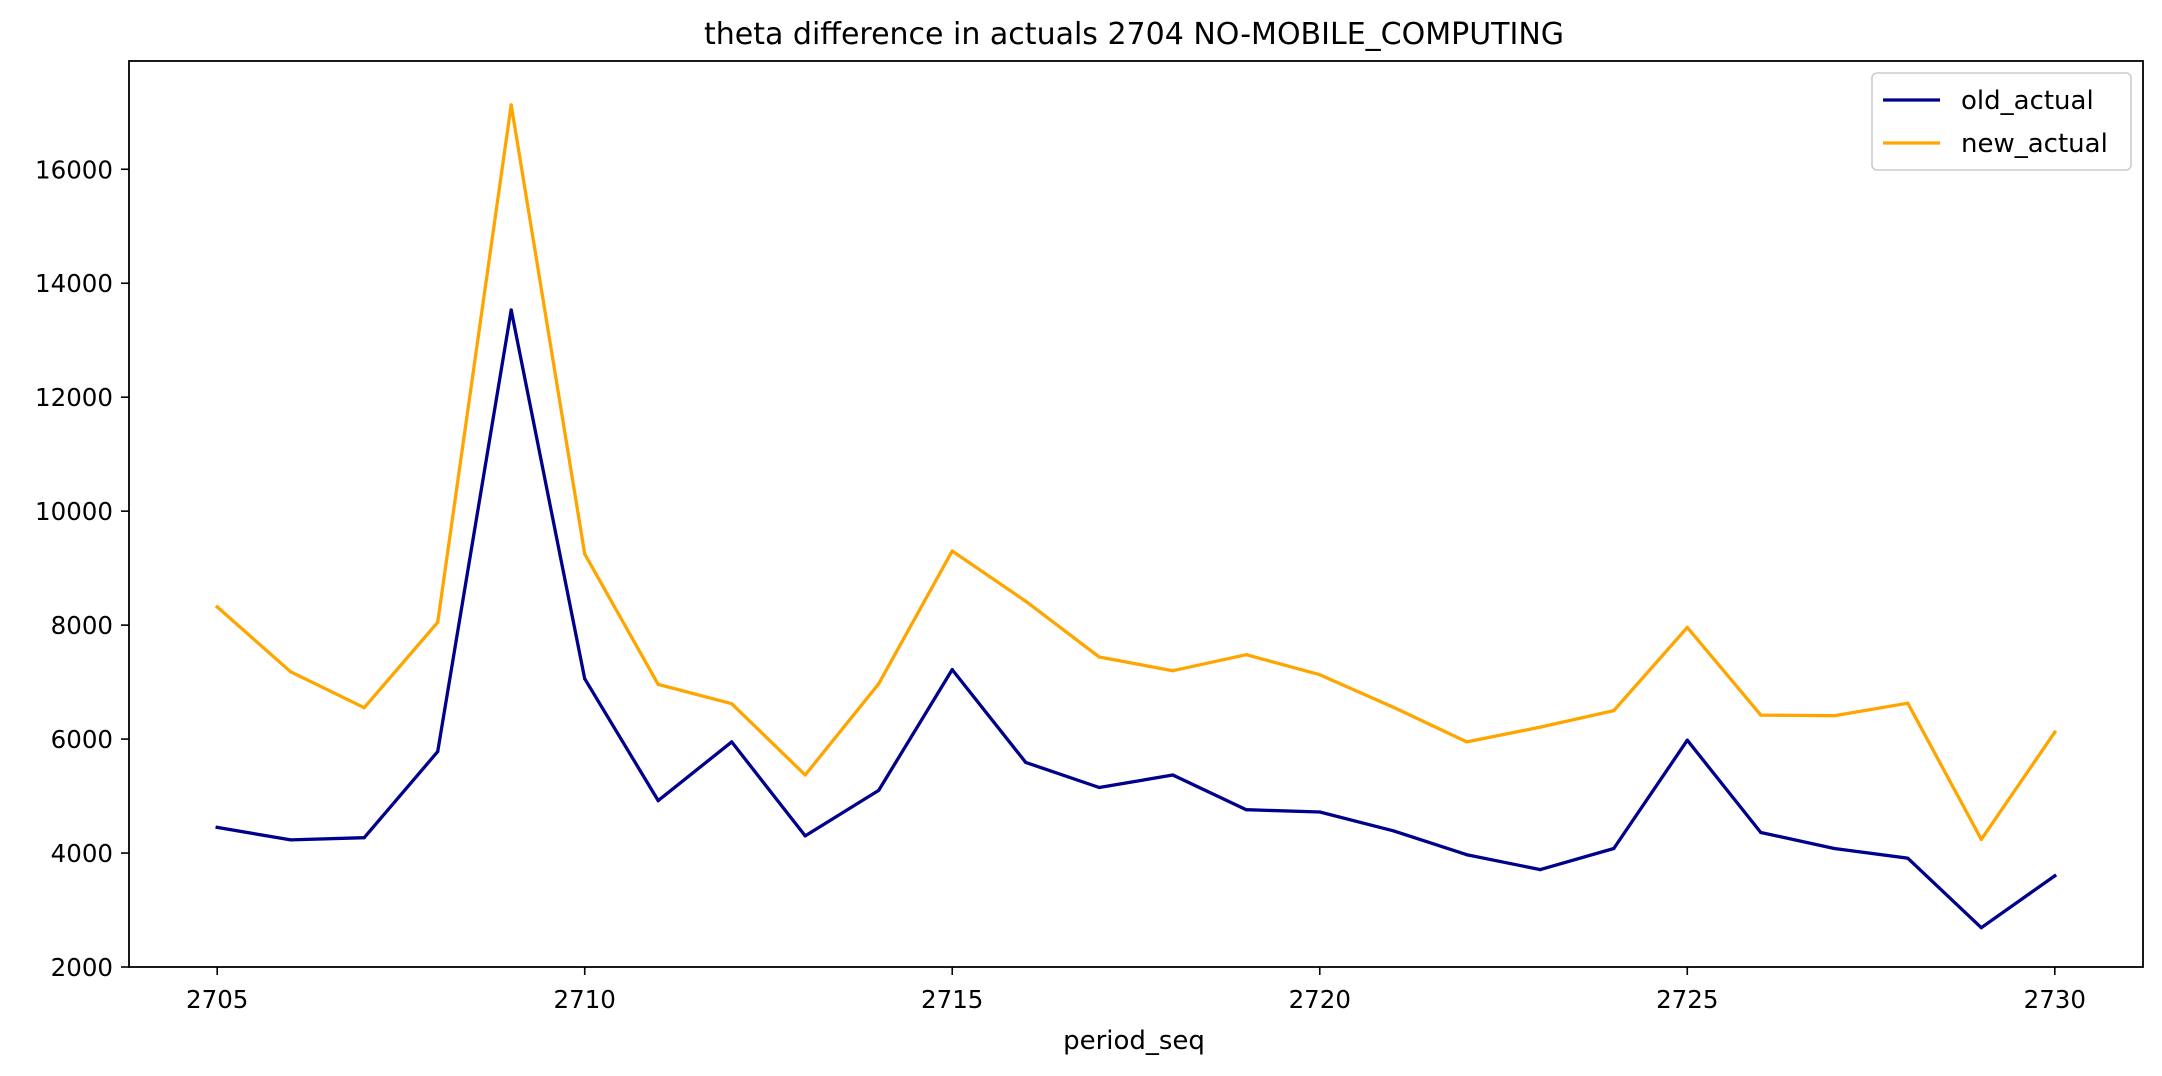 The height and width of the screenshot is (1076, 2162). What do you see at coordinates (2034, 144) in the screenshot?
I see `legend-label-new_actual: new_actual` at bounding box center [2034, 144].